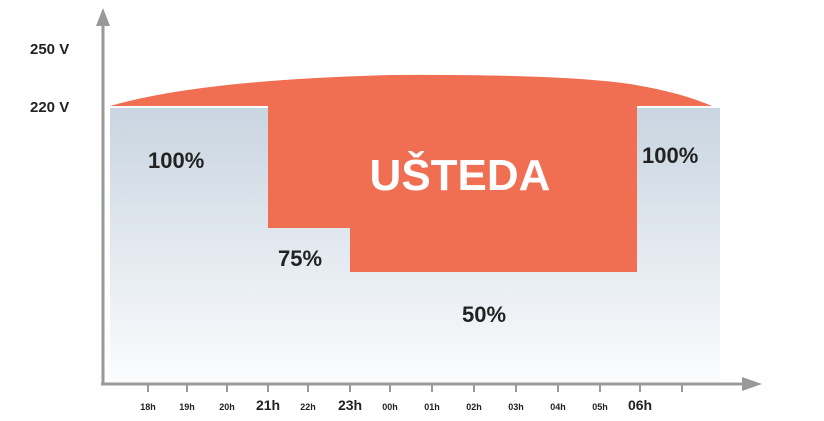 This screenshot has width=824, height=421. What do you see at coordinates (49, 49) in the screenshot?
I see `y-label: 250 V` at bounding box center [49, 49].